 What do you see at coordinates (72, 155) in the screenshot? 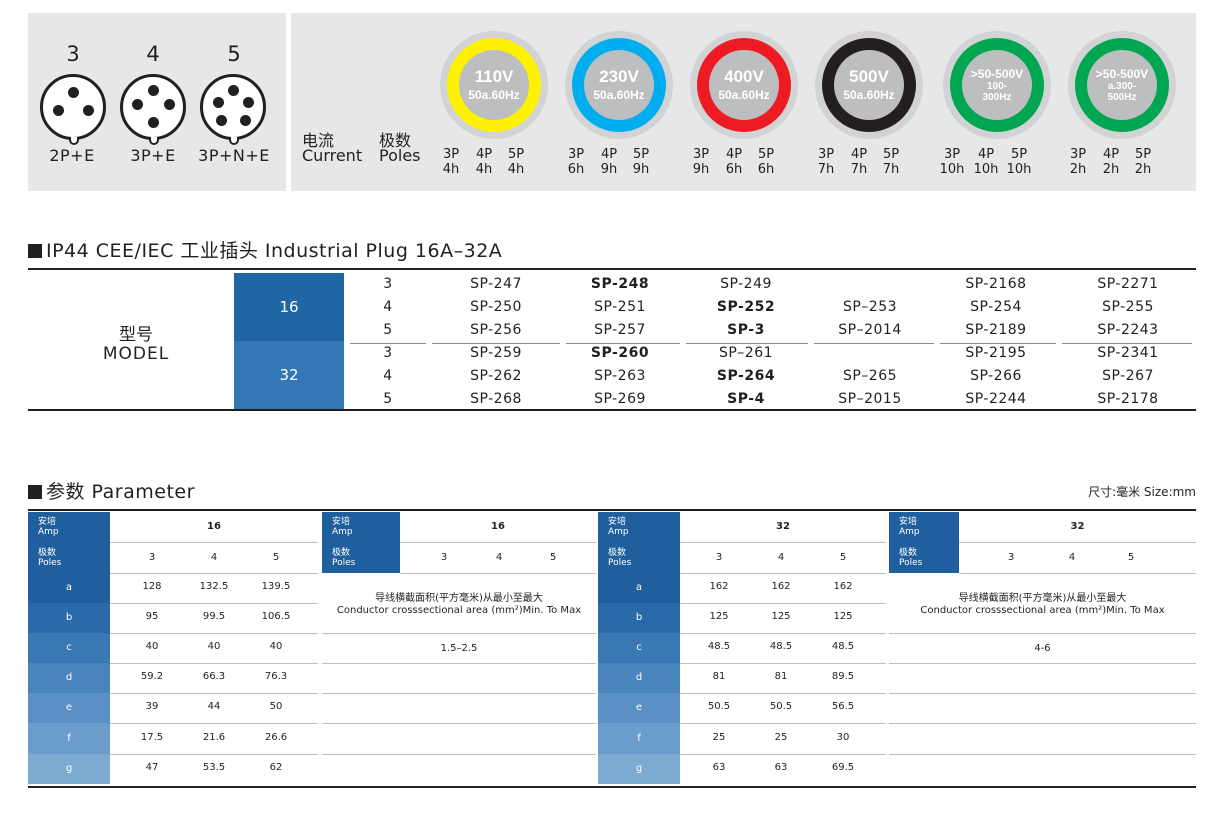
I see `pole-label-2p-e: 2P+E` at bounding box center [72, 155].